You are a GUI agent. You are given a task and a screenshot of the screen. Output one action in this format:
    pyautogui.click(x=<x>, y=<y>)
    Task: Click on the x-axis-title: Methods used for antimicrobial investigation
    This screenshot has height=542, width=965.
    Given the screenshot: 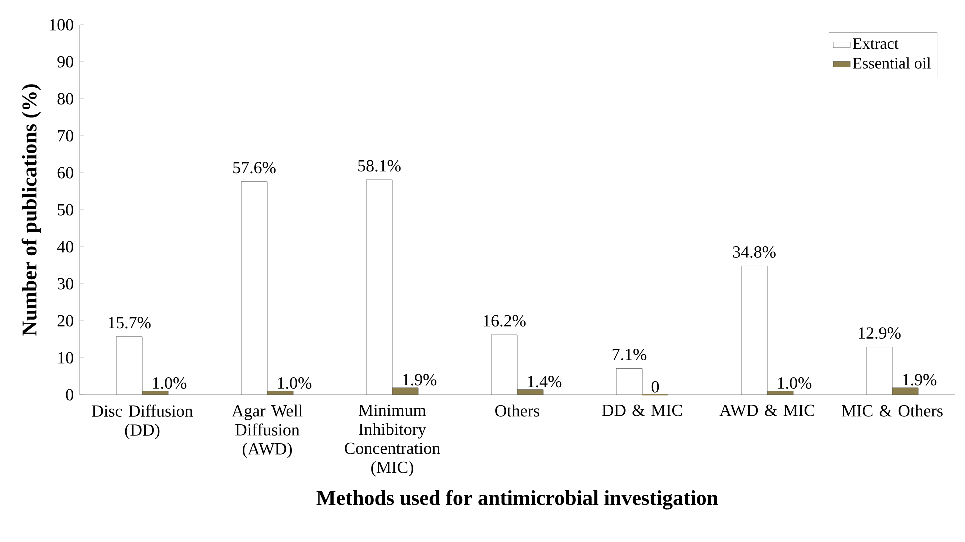 What is the action you would take?
    pyautogui.click(x=517, y=500)
    